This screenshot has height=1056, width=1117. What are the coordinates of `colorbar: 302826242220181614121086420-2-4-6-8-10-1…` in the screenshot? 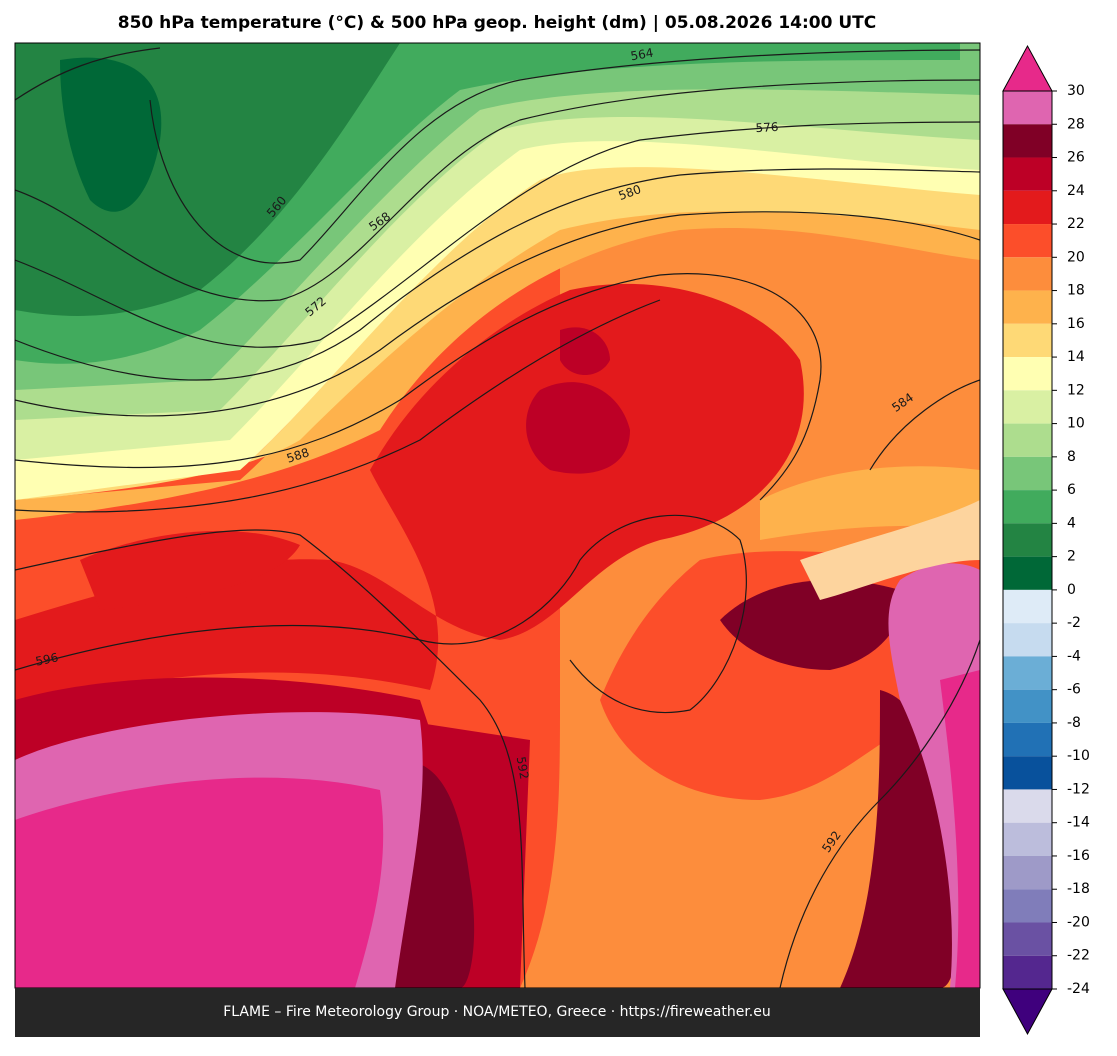 It's located at (1046, 540).